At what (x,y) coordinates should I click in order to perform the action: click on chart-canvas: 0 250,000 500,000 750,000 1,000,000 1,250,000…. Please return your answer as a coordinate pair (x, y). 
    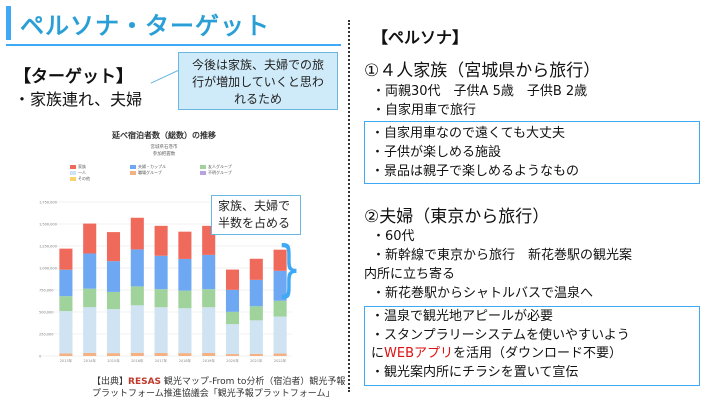
    Looking at the image, I should click on (165, 282).